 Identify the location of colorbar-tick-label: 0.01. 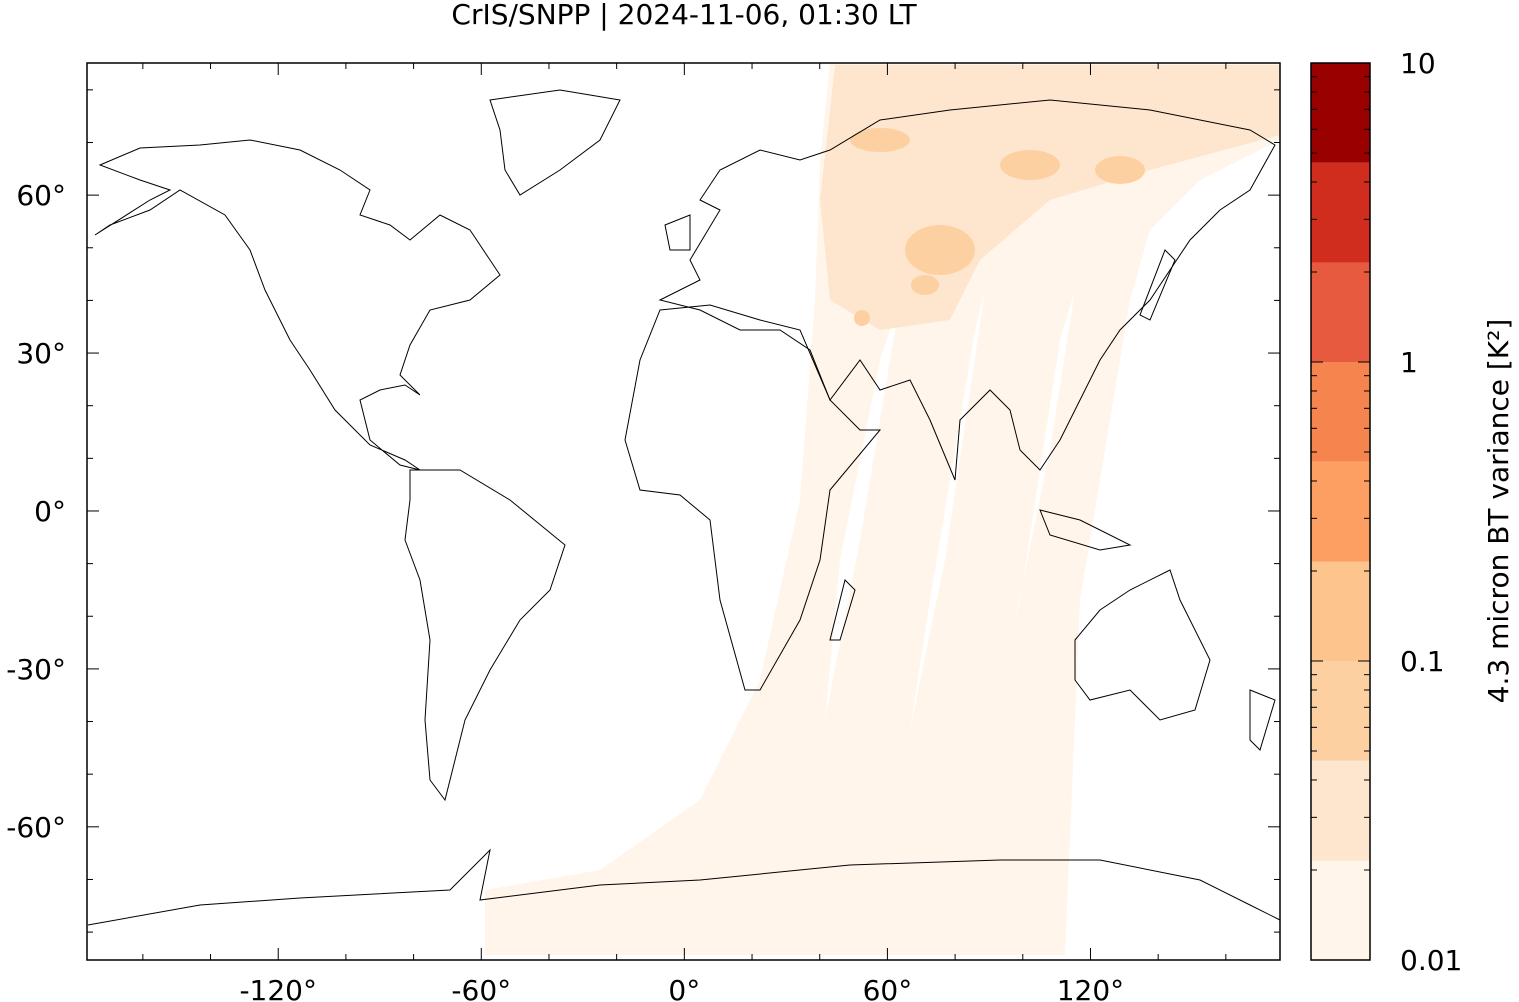
(1431, 960).